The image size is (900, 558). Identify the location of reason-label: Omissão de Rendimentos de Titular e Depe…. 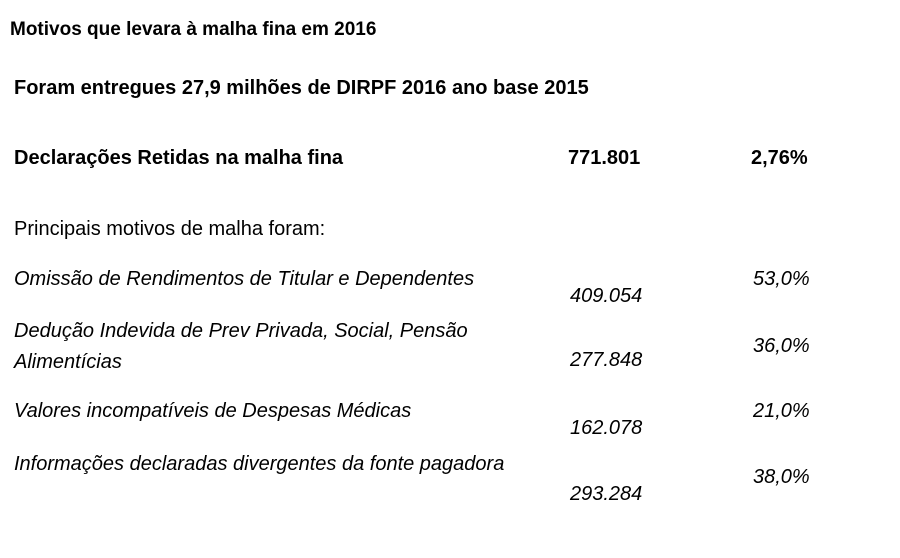
(244, 279).